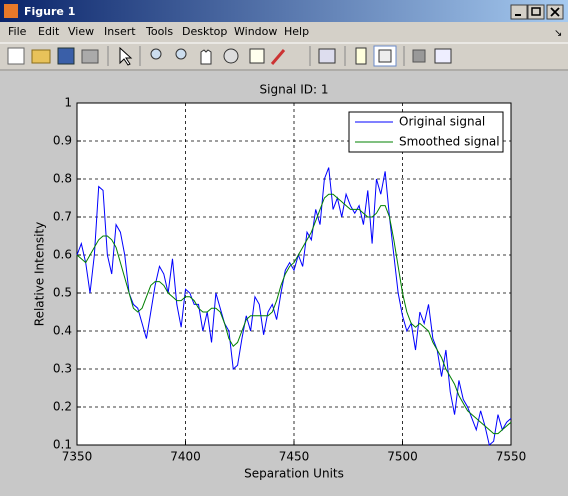  What do you see at coordinates (62, 293) in the screenshot?
I see `y-tick-label: 0.5` at bounding box center [62, 293].